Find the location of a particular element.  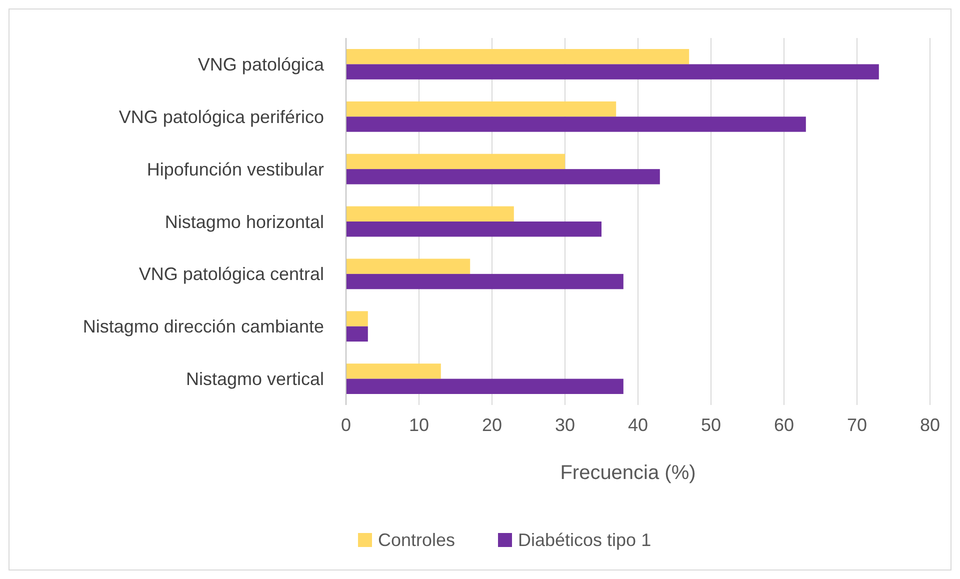

y-tick-label: VNG patológica periférico is located at coordinates (221, 116).